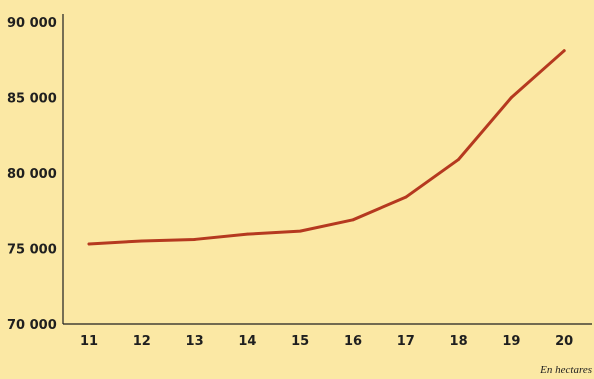 The image size is (594, 379). Describe the element at coordinates (89, 341) in the screenshot. I see `x-tick-label: 11` at that location.